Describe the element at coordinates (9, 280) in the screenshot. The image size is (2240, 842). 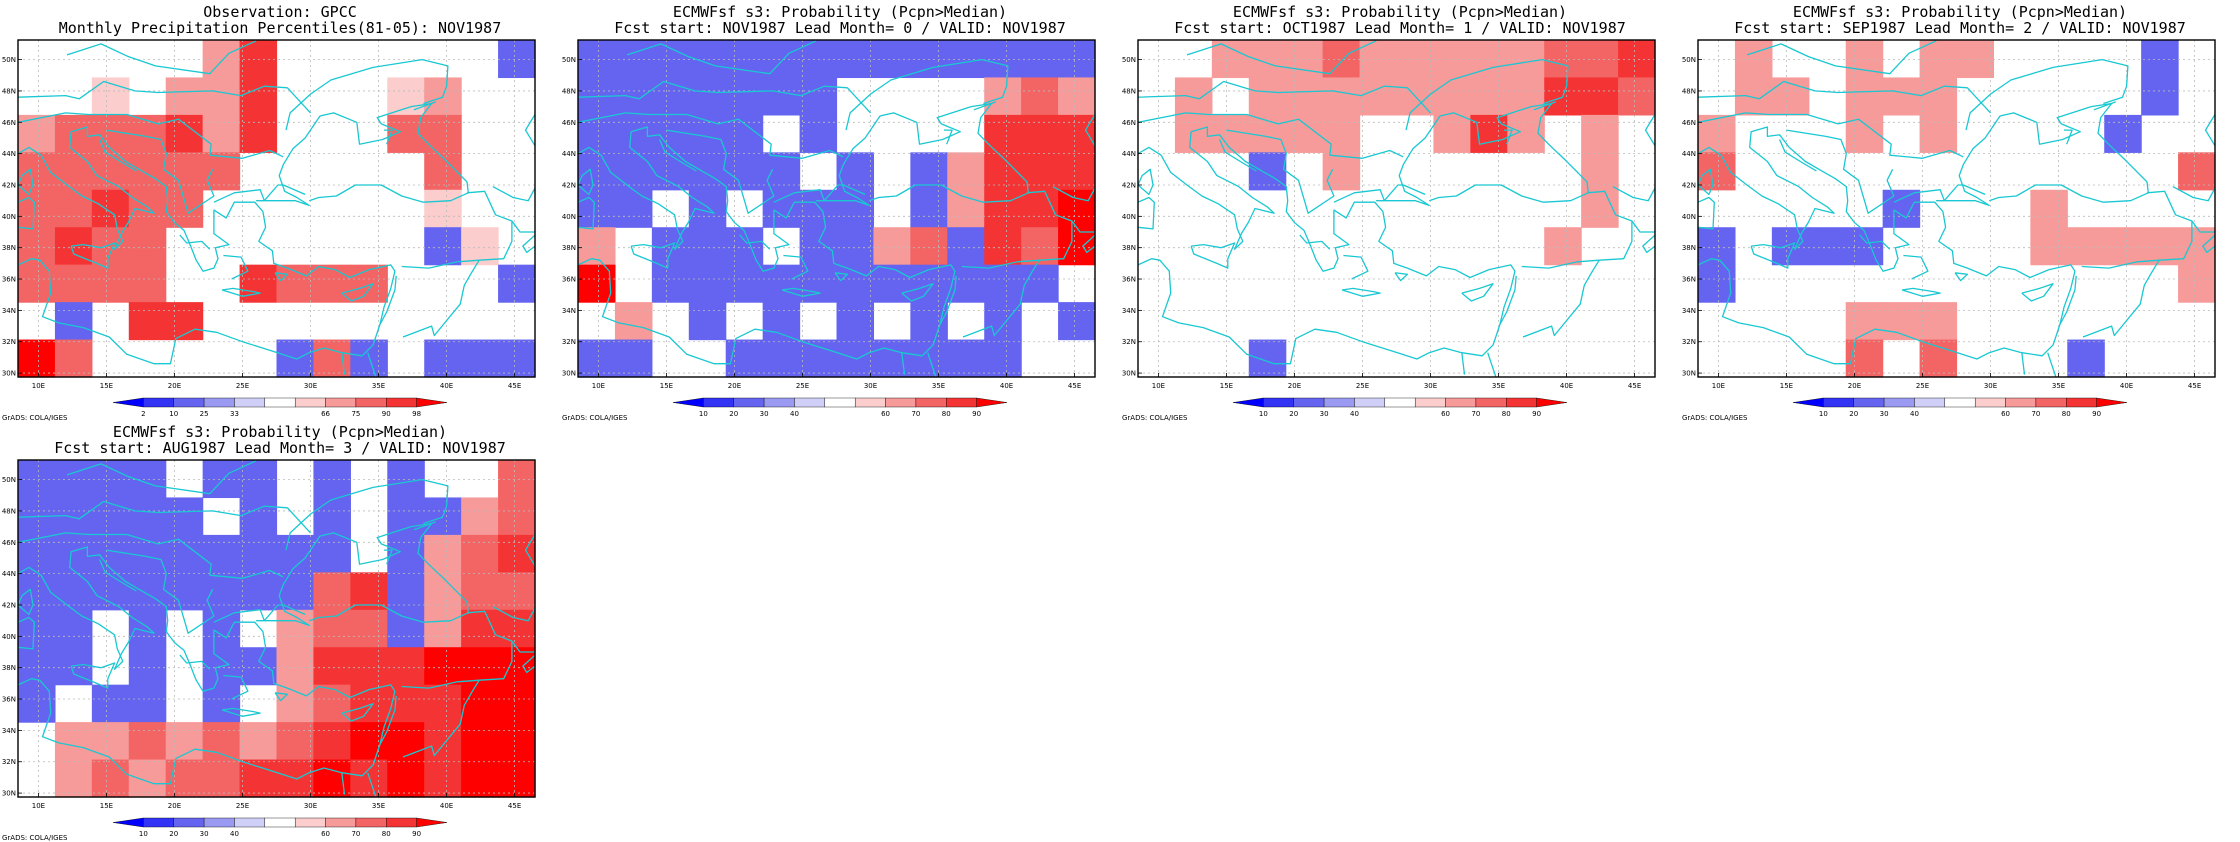
I see `lat-tick-label: 36N` at that location.